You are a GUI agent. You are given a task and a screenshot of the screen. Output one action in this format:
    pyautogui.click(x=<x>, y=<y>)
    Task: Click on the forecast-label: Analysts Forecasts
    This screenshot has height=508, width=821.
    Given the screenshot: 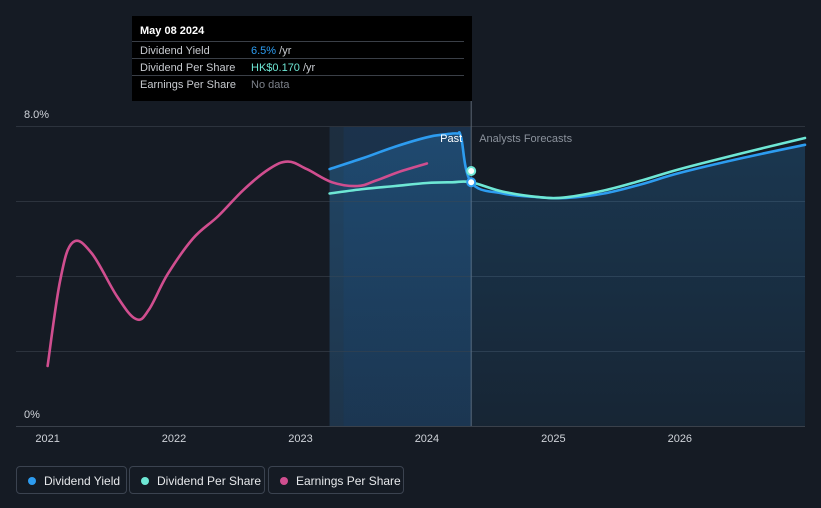 What is the action you would take?
    pyautogui.click(x=525, y=139)
    